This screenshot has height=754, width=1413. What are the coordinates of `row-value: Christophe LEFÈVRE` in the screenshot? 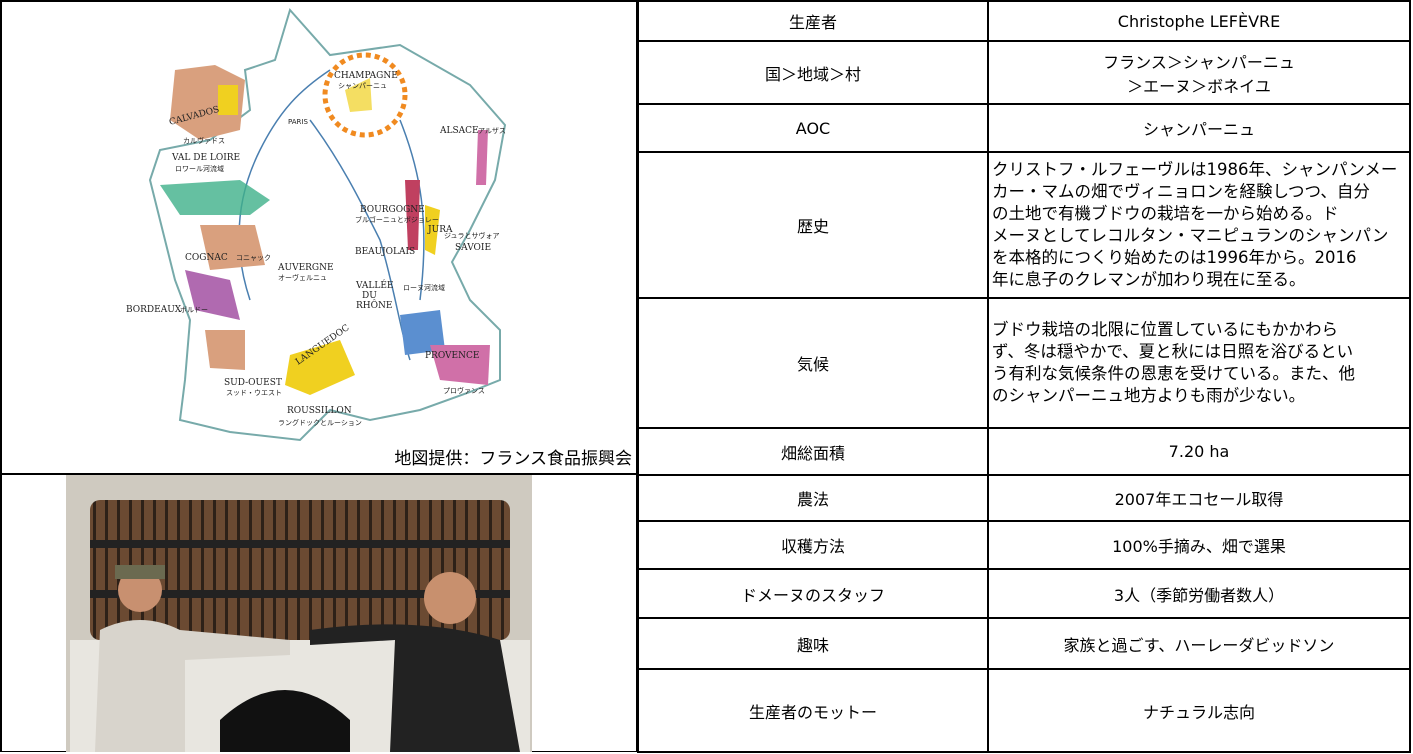 It's located at (1199, 21).